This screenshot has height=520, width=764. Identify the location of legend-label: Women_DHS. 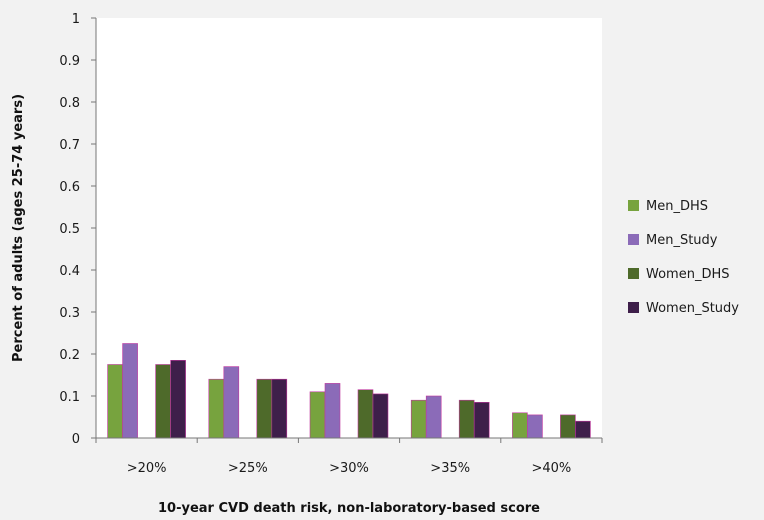
(687, 274).